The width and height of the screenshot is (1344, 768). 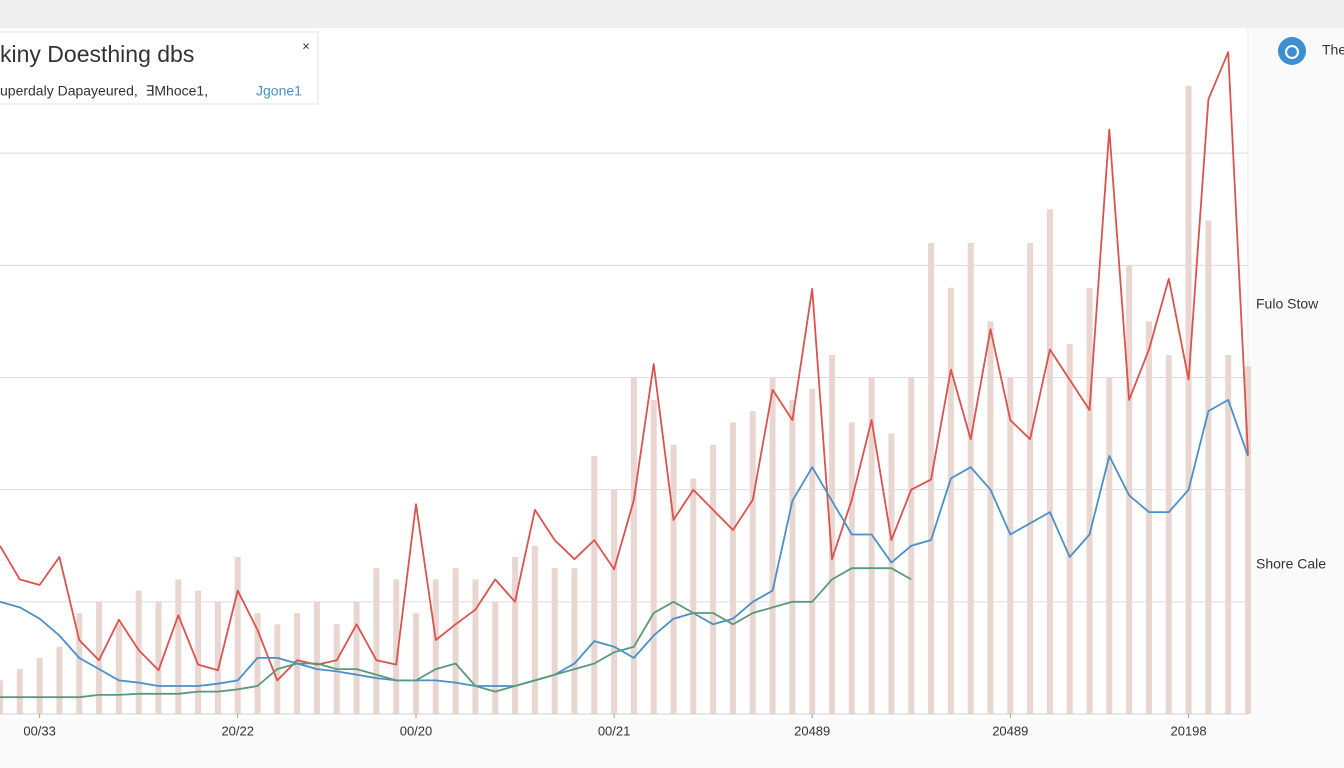 I want to click on title-box, so click(x=159, y=68).